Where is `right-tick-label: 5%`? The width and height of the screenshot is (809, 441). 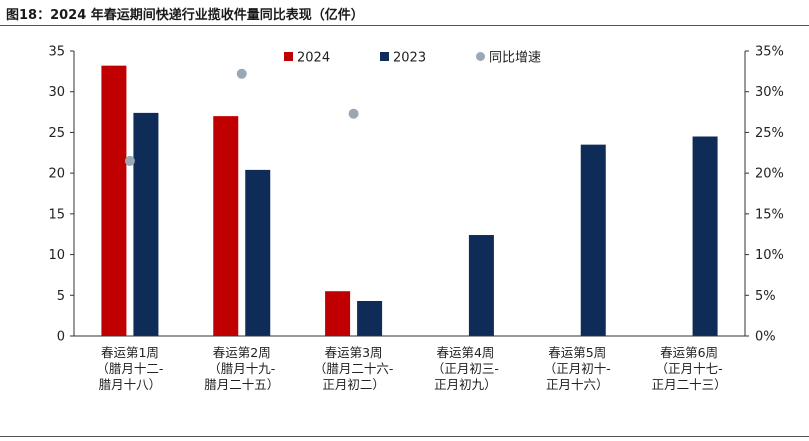
right-tick-label: 5% is located at coordinates (765, 296).